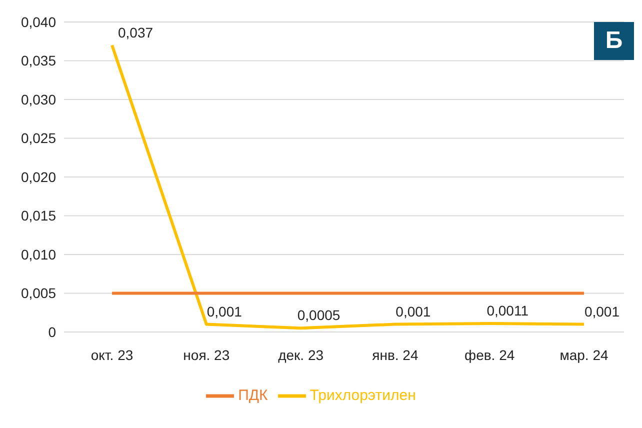 The width and height of the screenshot is (642, 428). I want to click on y-tick-label: 0,010, so click(38, 254).